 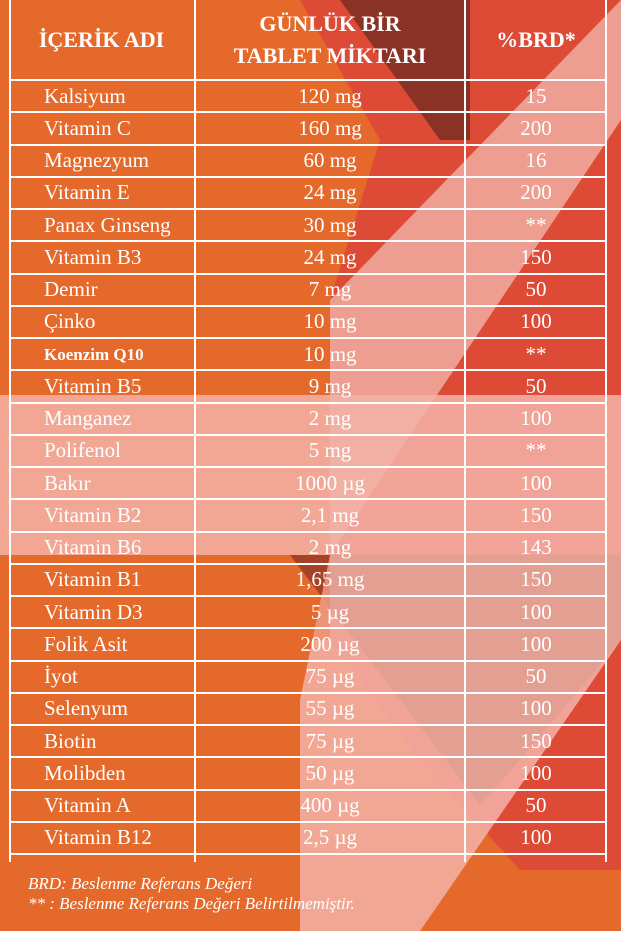 I want to click on amount-cell: 120 mg, so click(x=330, y=95).